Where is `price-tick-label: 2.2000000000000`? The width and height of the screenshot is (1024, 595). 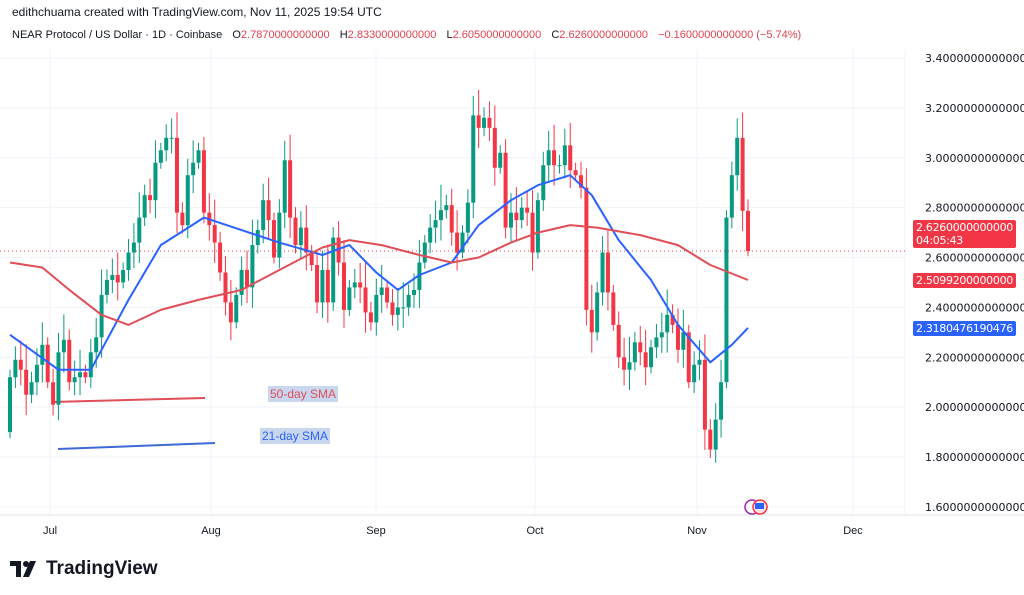 price-tick-label: 2.2000000000000 is located at coordinates (974, 357).